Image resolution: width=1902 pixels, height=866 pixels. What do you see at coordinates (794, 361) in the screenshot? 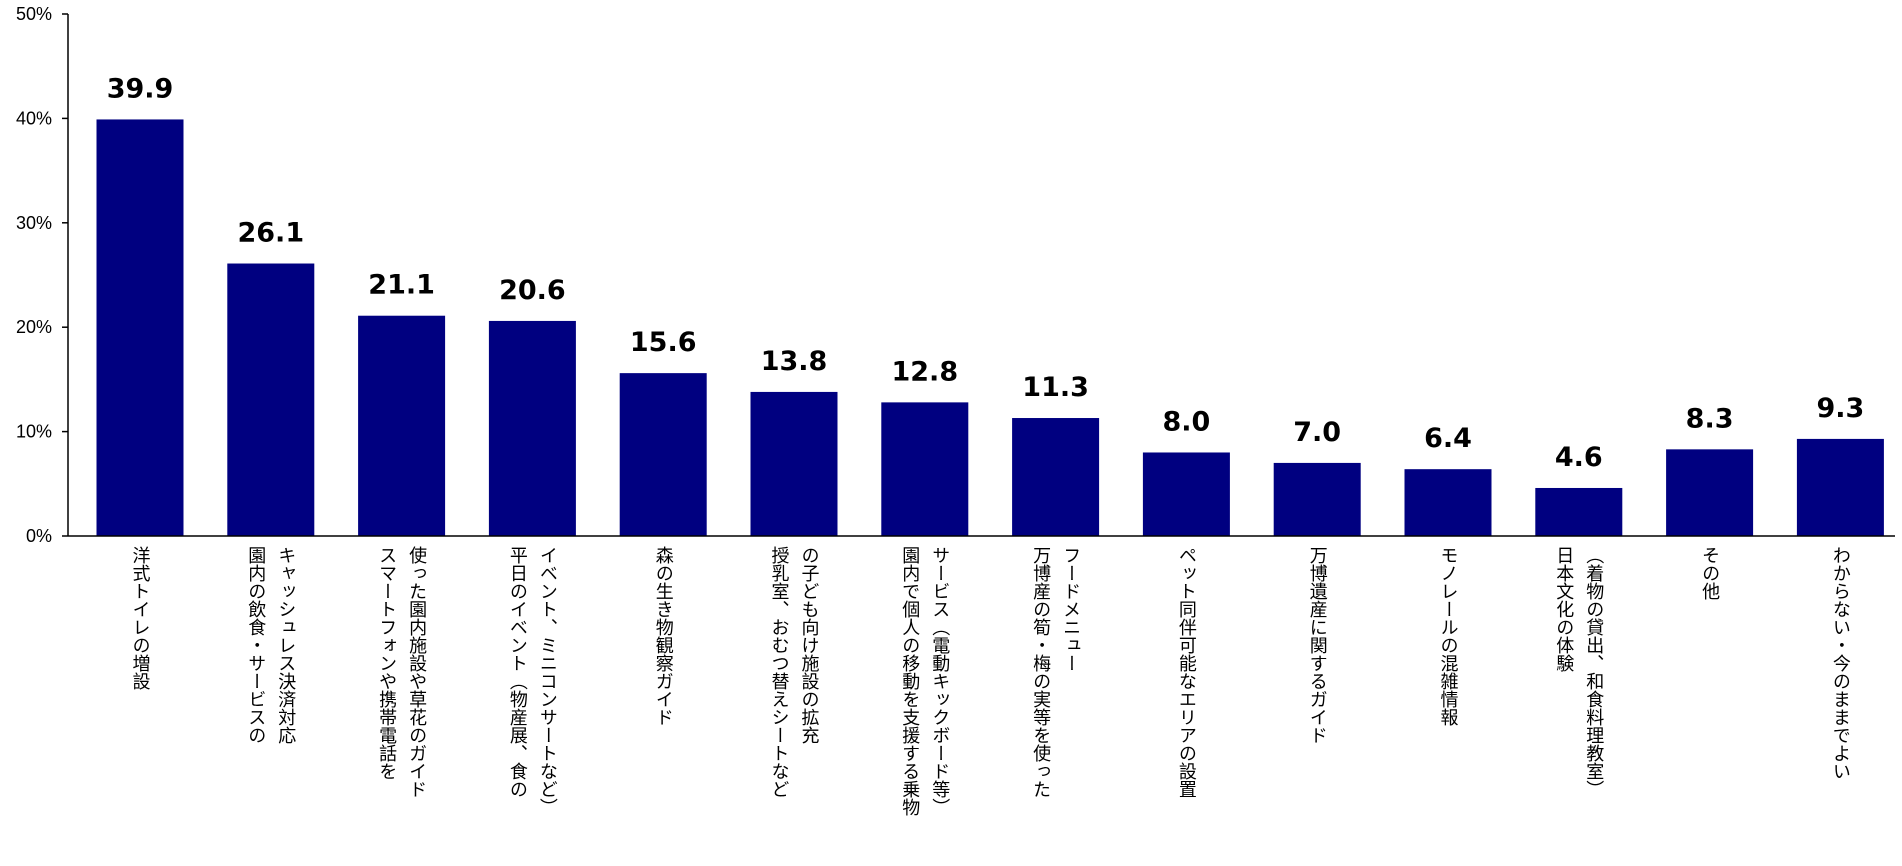
I see `data-label: 13.8` at bounding box center [794, 361].